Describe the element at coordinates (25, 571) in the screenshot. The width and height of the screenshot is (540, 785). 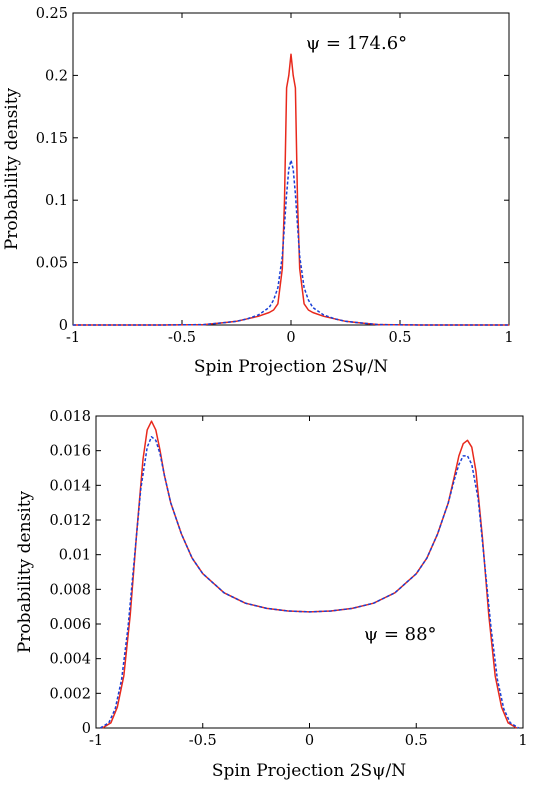
I see `bottom-y-axis-label: Probability density` at that location.